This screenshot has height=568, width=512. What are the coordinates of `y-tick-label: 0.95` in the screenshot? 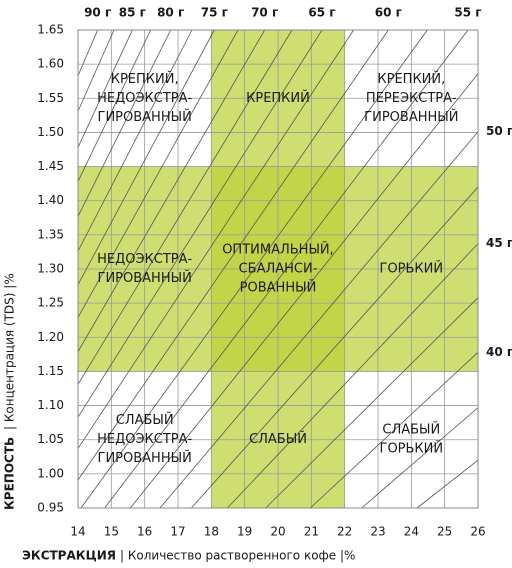 It's located at (50, 508).